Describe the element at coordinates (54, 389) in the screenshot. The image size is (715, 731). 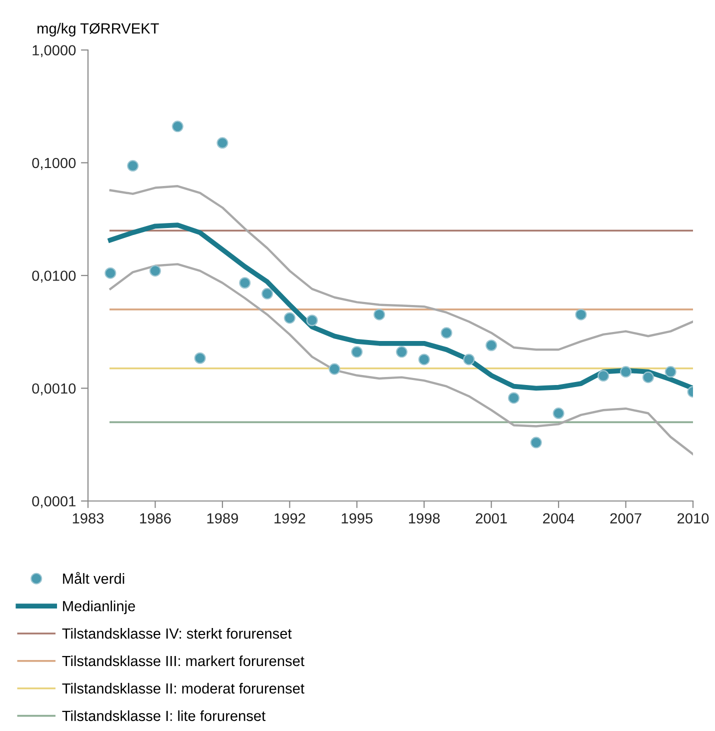
I see `y-tick-label: 0,0010` at that location.